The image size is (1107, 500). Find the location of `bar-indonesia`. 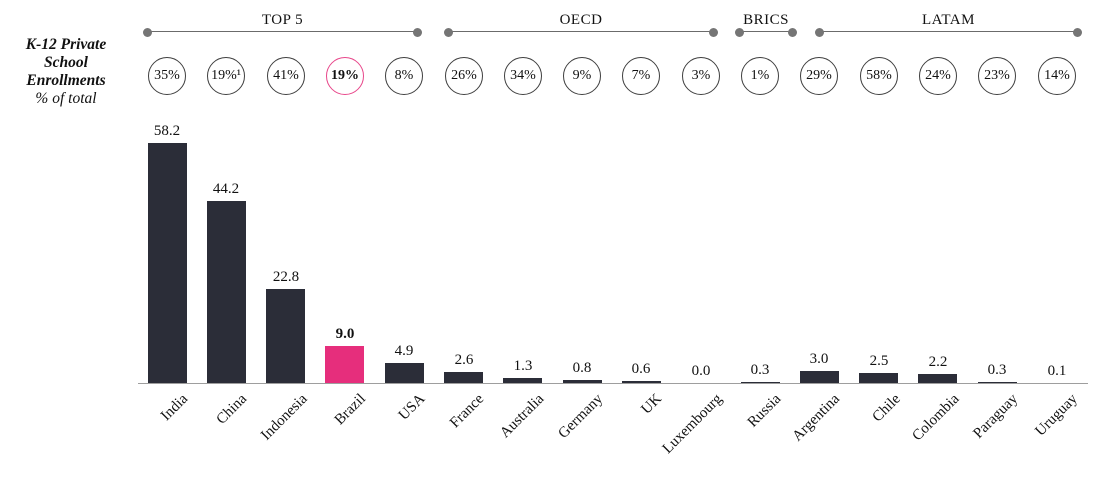

bar-indonesia is located at coordinates (285, 336).